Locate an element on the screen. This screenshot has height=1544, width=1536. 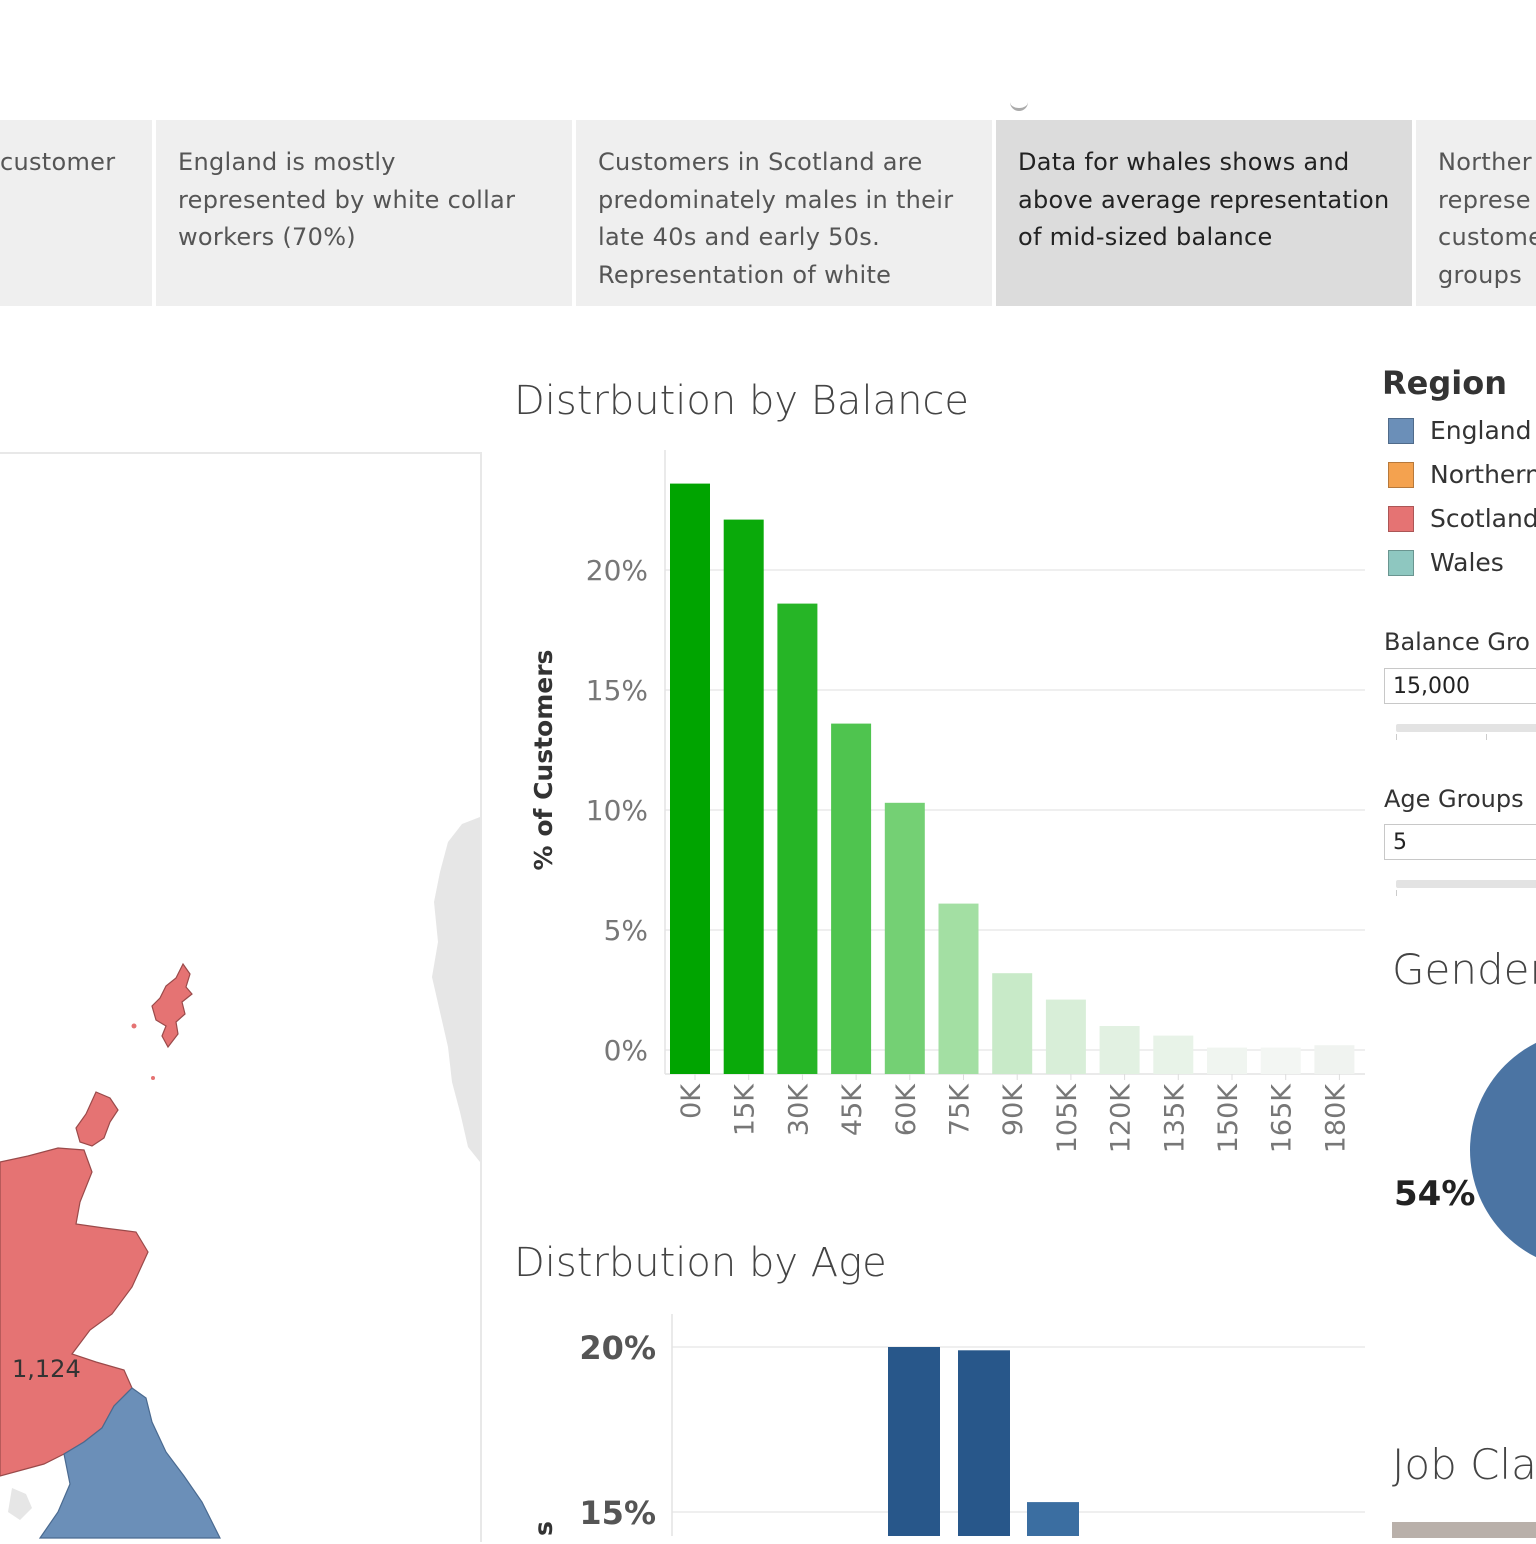
balance-x-tick: 15K is located at coordinates (745, 1109).